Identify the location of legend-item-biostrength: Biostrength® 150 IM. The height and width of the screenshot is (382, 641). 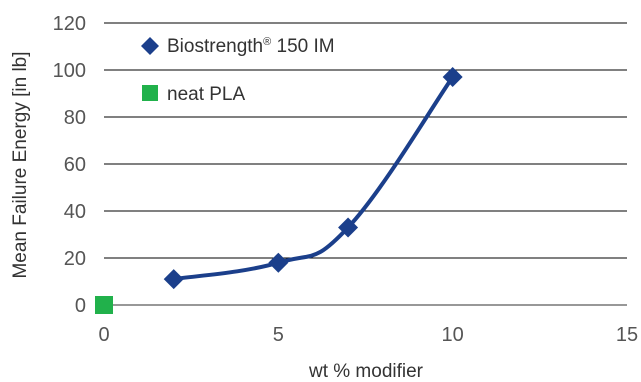
(238, 46).